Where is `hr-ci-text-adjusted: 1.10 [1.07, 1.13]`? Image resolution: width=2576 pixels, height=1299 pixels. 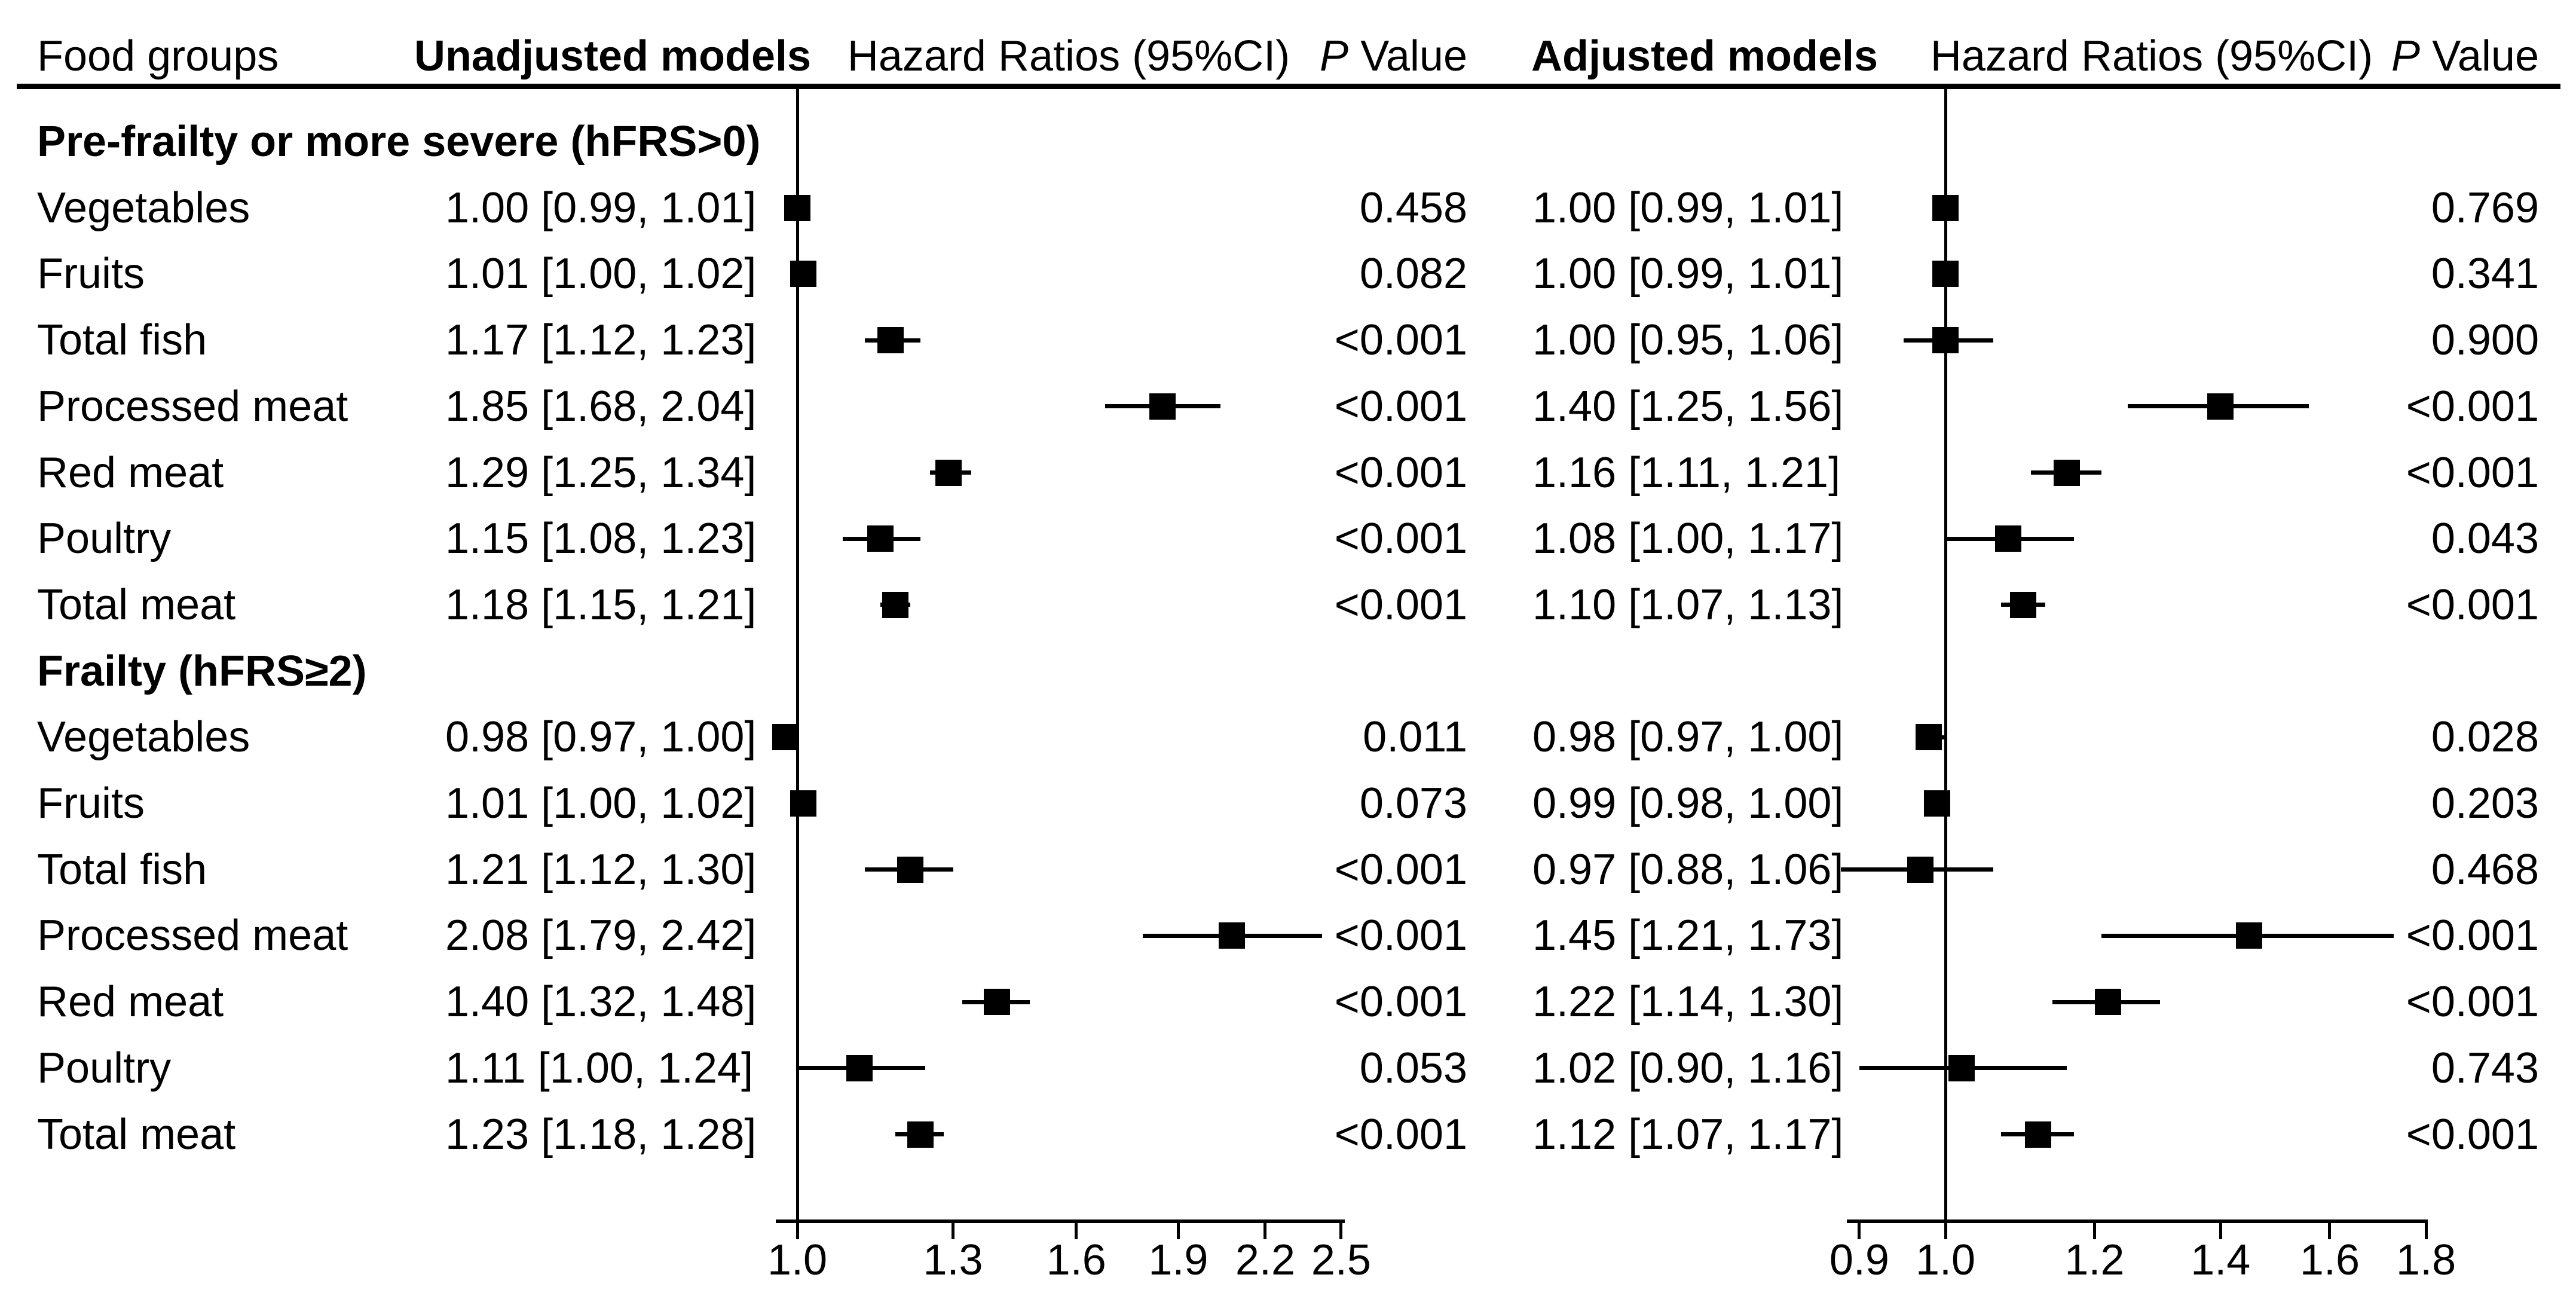 hr-ci-text-adjusted: 1.10 [1.07, 1.13] is located at coordinates (1688, 604).